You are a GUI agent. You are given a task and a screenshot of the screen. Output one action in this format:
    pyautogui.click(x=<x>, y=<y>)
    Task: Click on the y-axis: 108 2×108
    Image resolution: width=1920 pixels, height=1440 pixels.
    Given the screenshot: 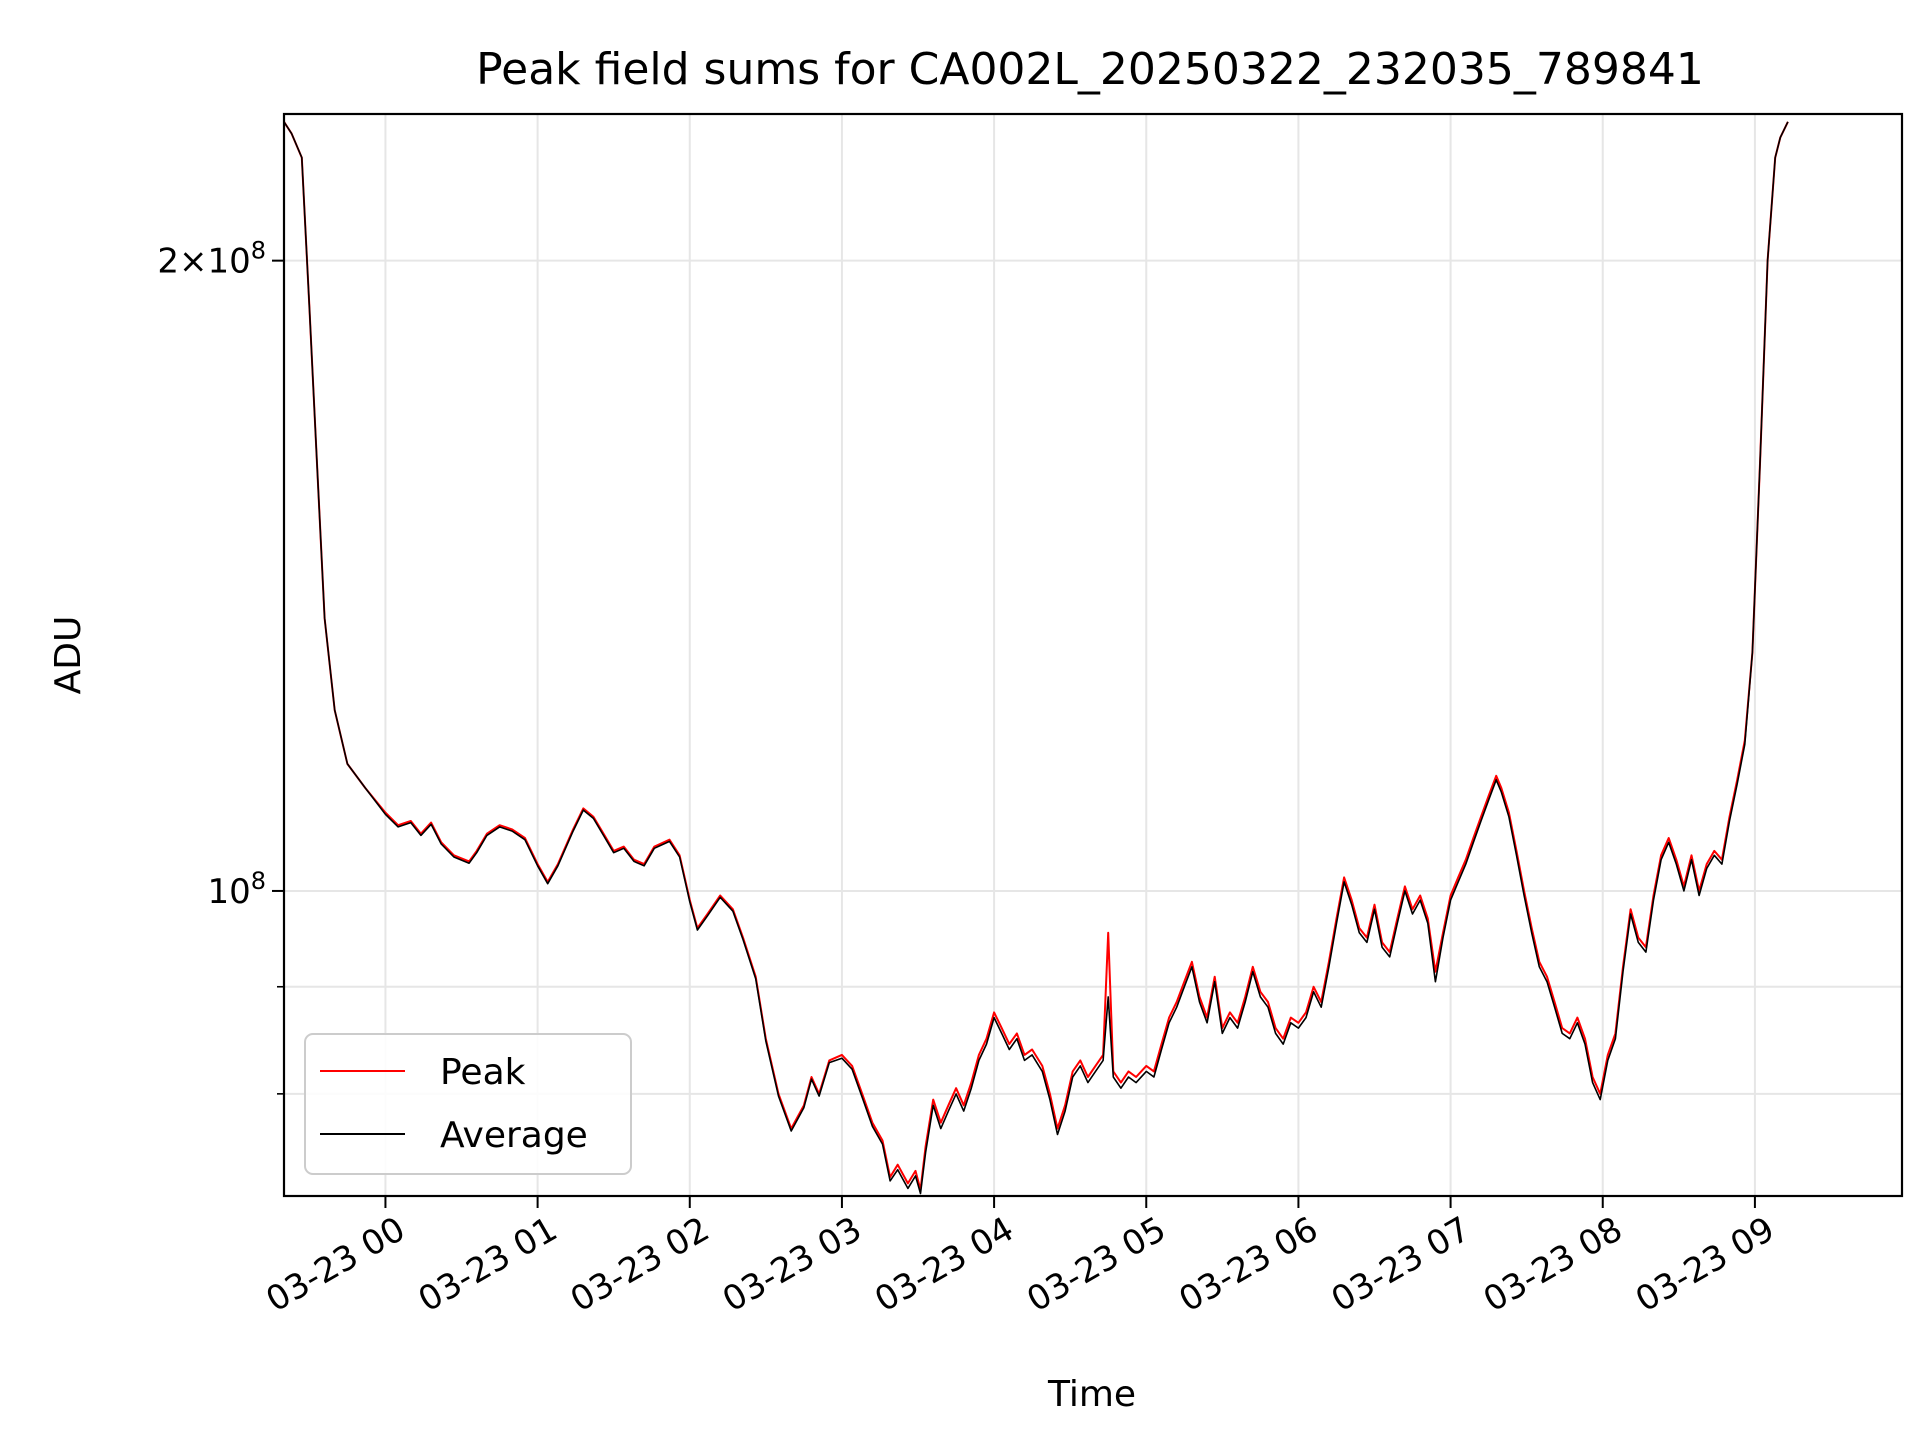 What is the action you would take?
    pyautogui.click(x=220, y=666)
    